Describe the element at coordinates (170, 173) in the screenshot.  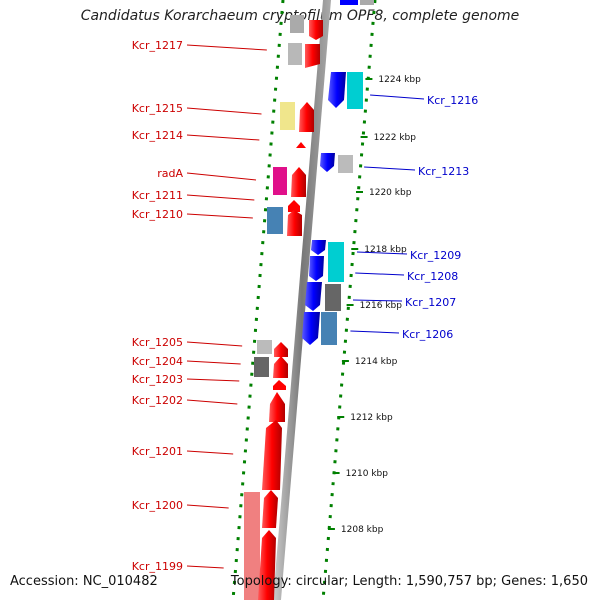
I see `gene-label: radA` at that location.